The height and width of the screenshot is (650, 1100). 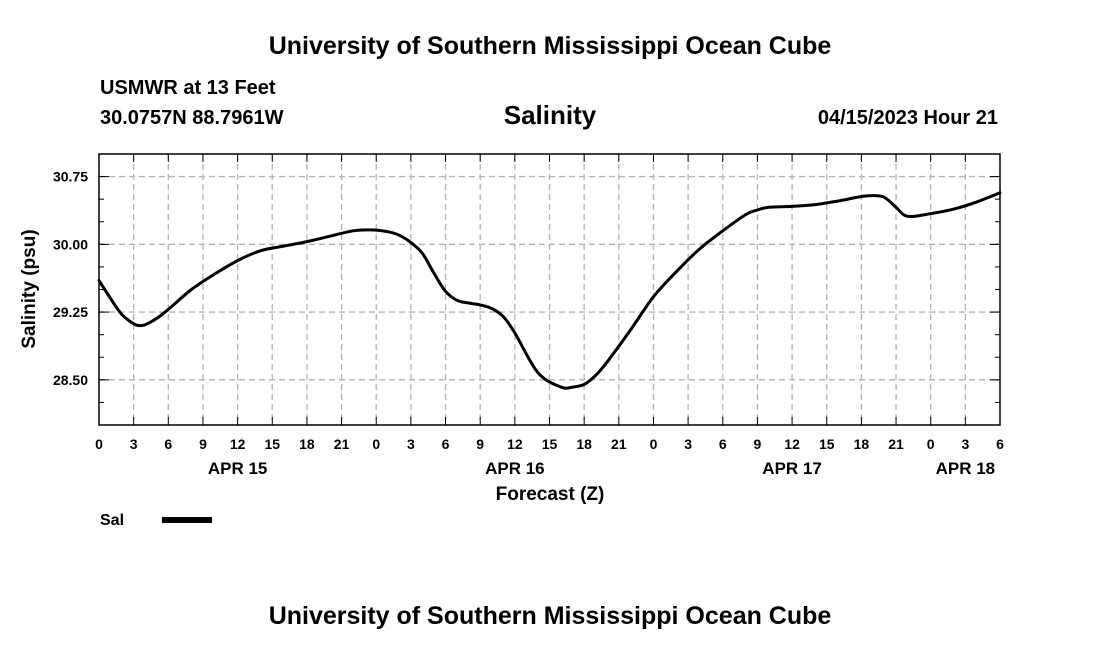 What do you see at coordinates (70, 380) in the screenshot?
I see `y-tick-label: 28.50` at bounding box center [70, 380].